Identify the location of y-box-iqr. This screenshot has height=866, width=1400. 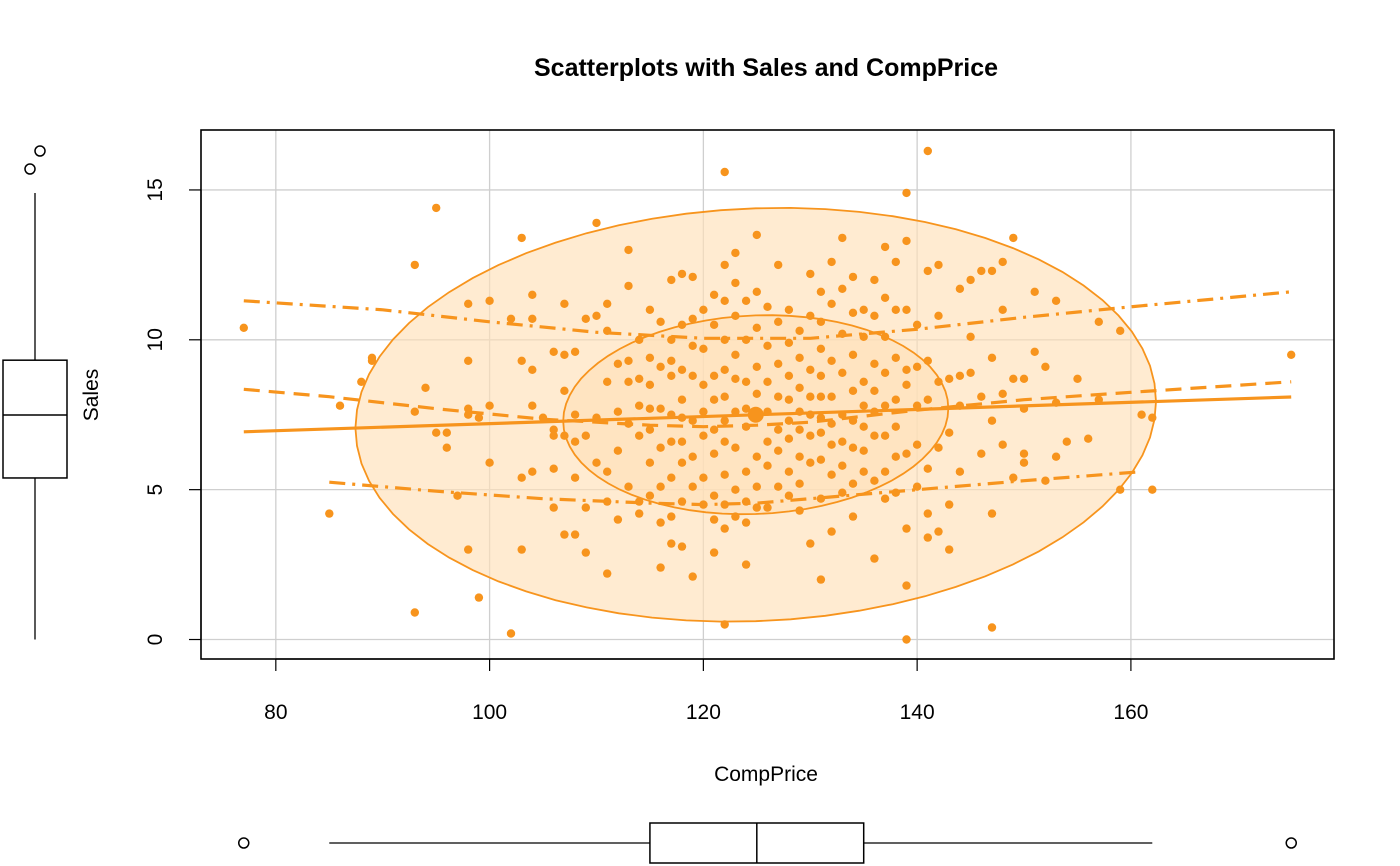
(35, 419).